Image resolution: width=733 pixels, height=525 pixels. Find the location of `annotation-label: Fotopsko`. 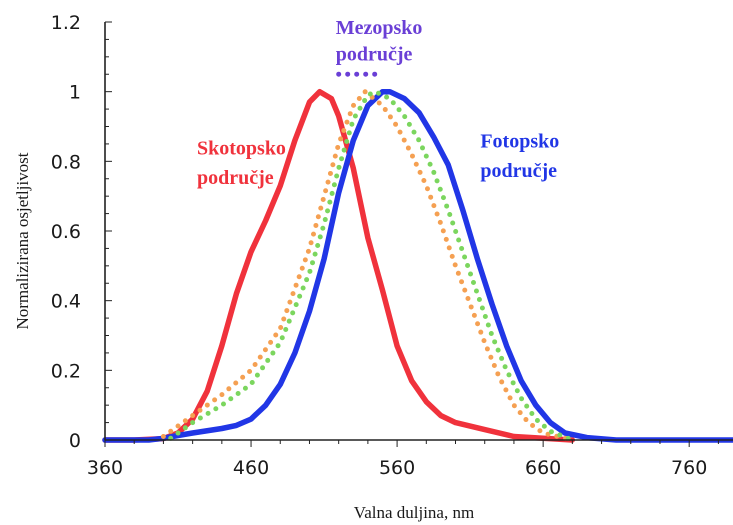

annotation-label: Fotopsko is located at coordinates (519, 141).